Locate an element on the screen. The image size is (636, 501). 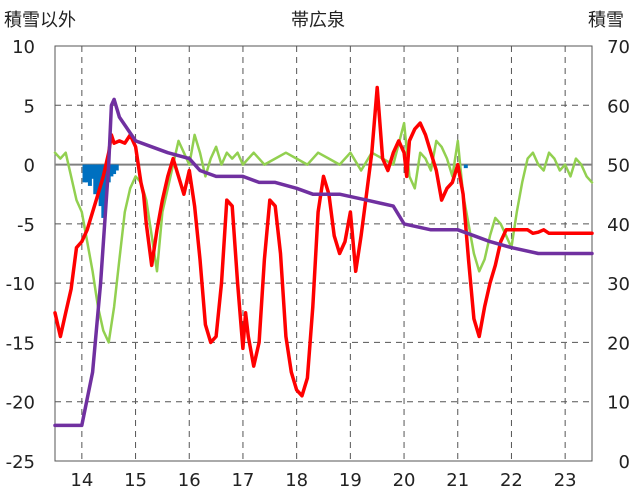
left-tick-label: -20 is located at coordinates (20, 403).